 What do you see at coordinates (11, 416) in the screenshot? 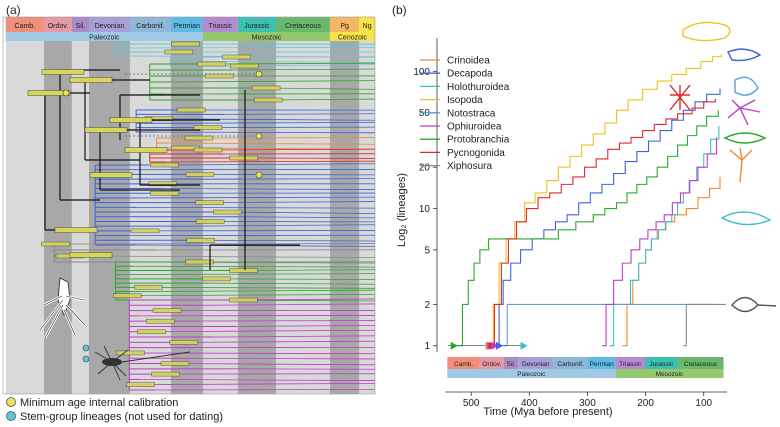
I see `stem-dot-icon` at bounding box center [11, 416].